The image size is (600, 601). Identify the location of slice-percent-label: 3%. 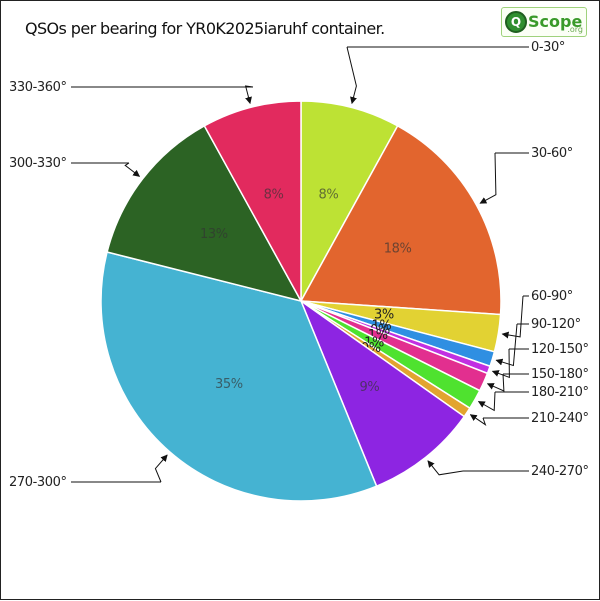
(384, 315).